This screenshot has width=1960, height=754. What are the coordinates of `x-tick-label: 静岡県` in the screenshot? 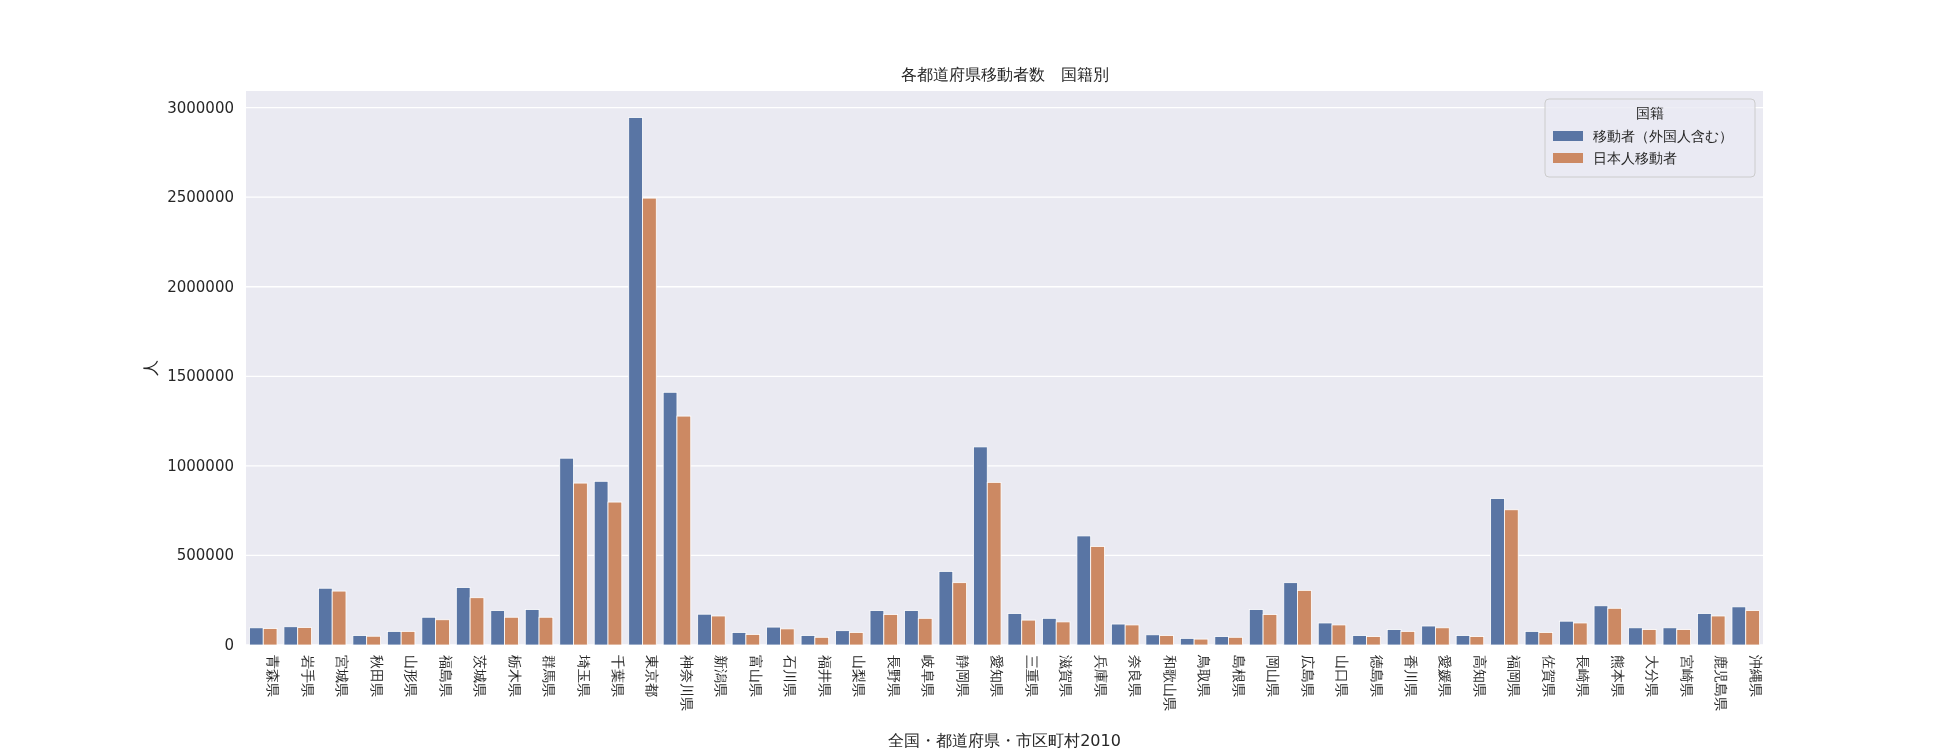 It's located at (962, 676).